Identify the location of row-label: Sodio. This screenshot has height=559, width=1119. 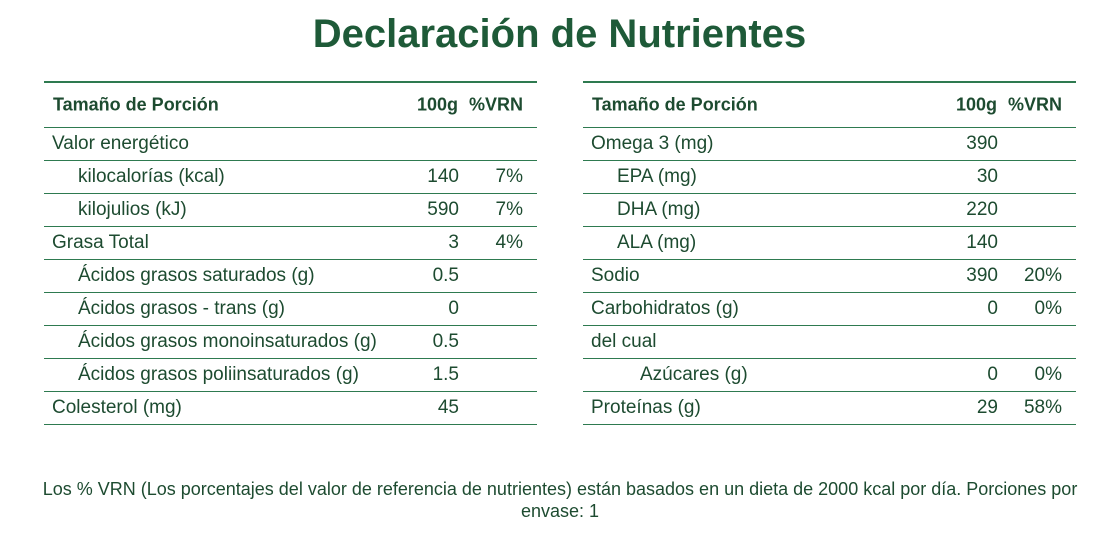
(615, 275).